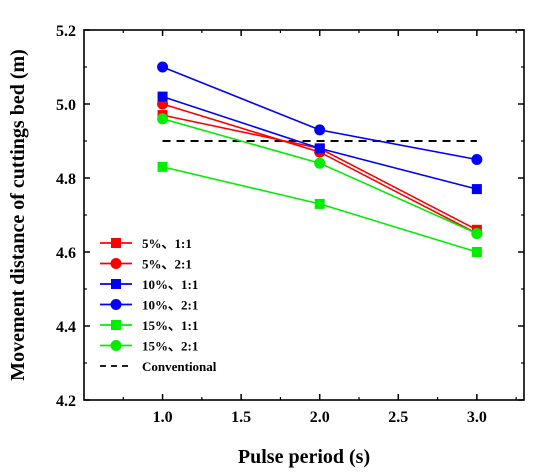  I want to click on legend-item: 10%、1:1, so click(149, 284).